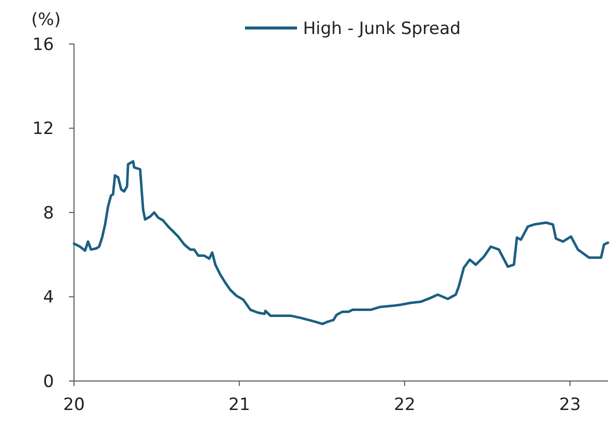 The width and height of the screenshot is (616, 424). I want to click on y-tick-label: 8, so click(48, 213).